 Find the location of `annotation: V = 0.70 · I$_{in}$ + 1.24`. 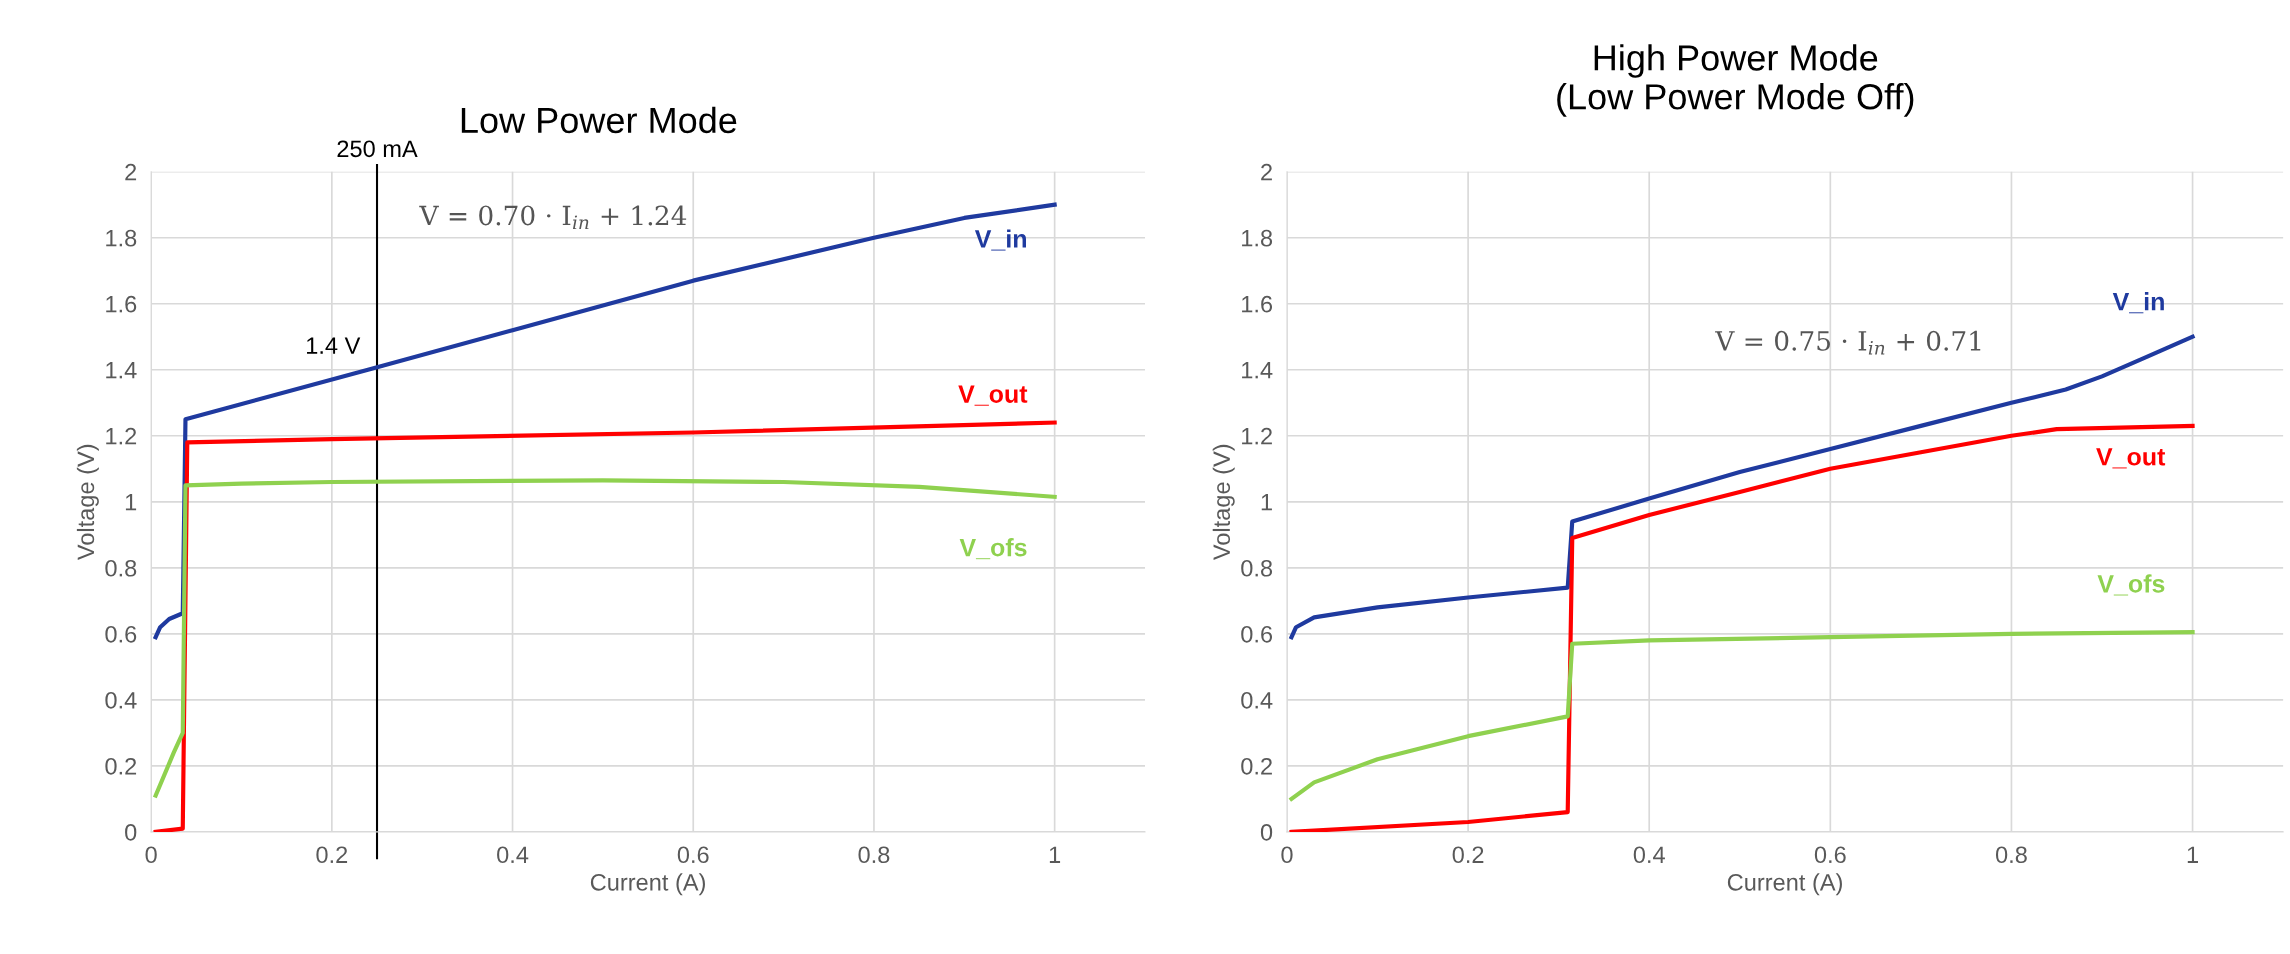

annotation: V = 0.70 · I$_{in}$ + 1.24 is located at coordinates (553, 217).